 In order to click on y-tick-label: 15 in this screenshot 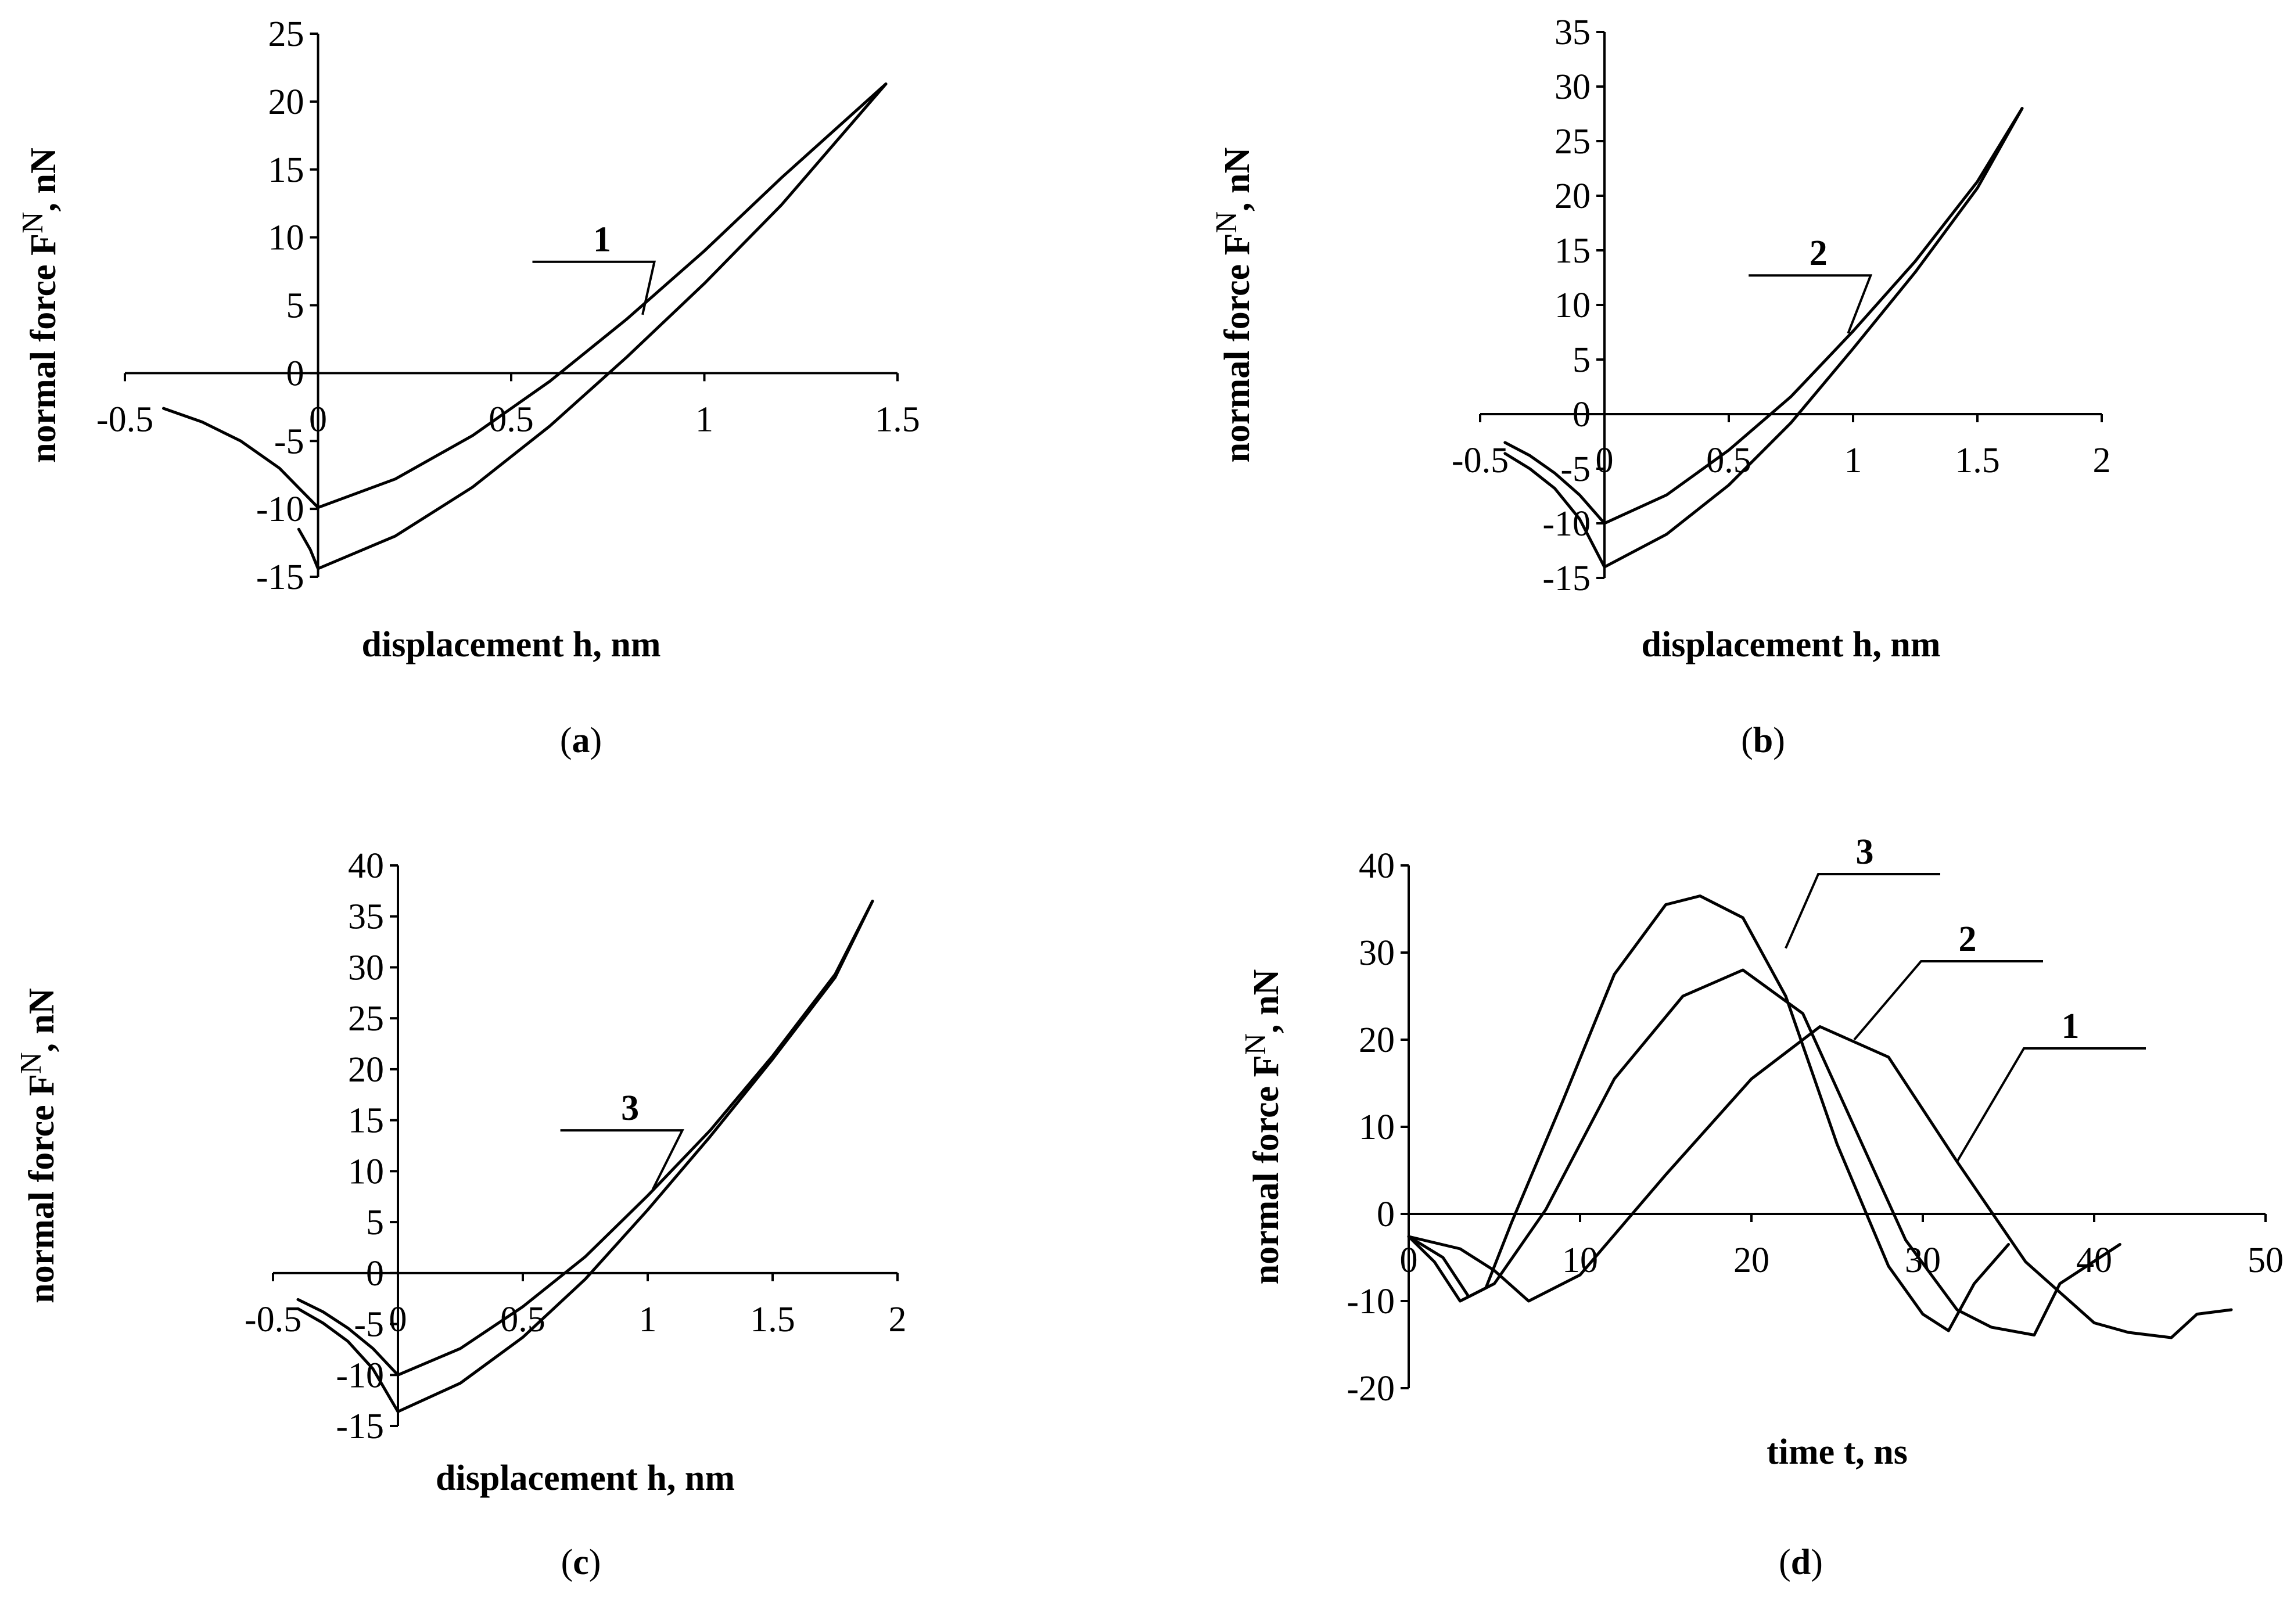, I will do `click(366, 1121)`.